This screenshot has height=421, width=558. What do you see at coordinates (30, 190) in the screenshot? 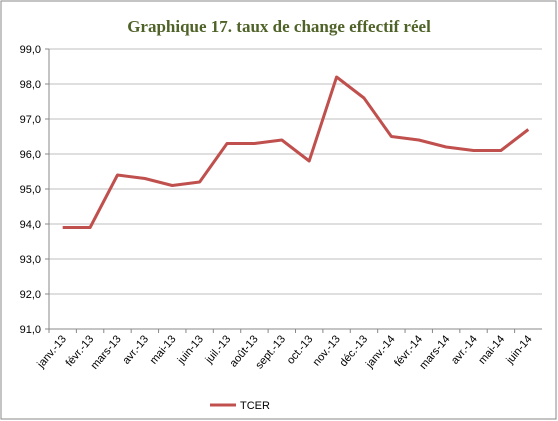
I see `y-tick-label: 95,0` at bounding box center [30, 190].